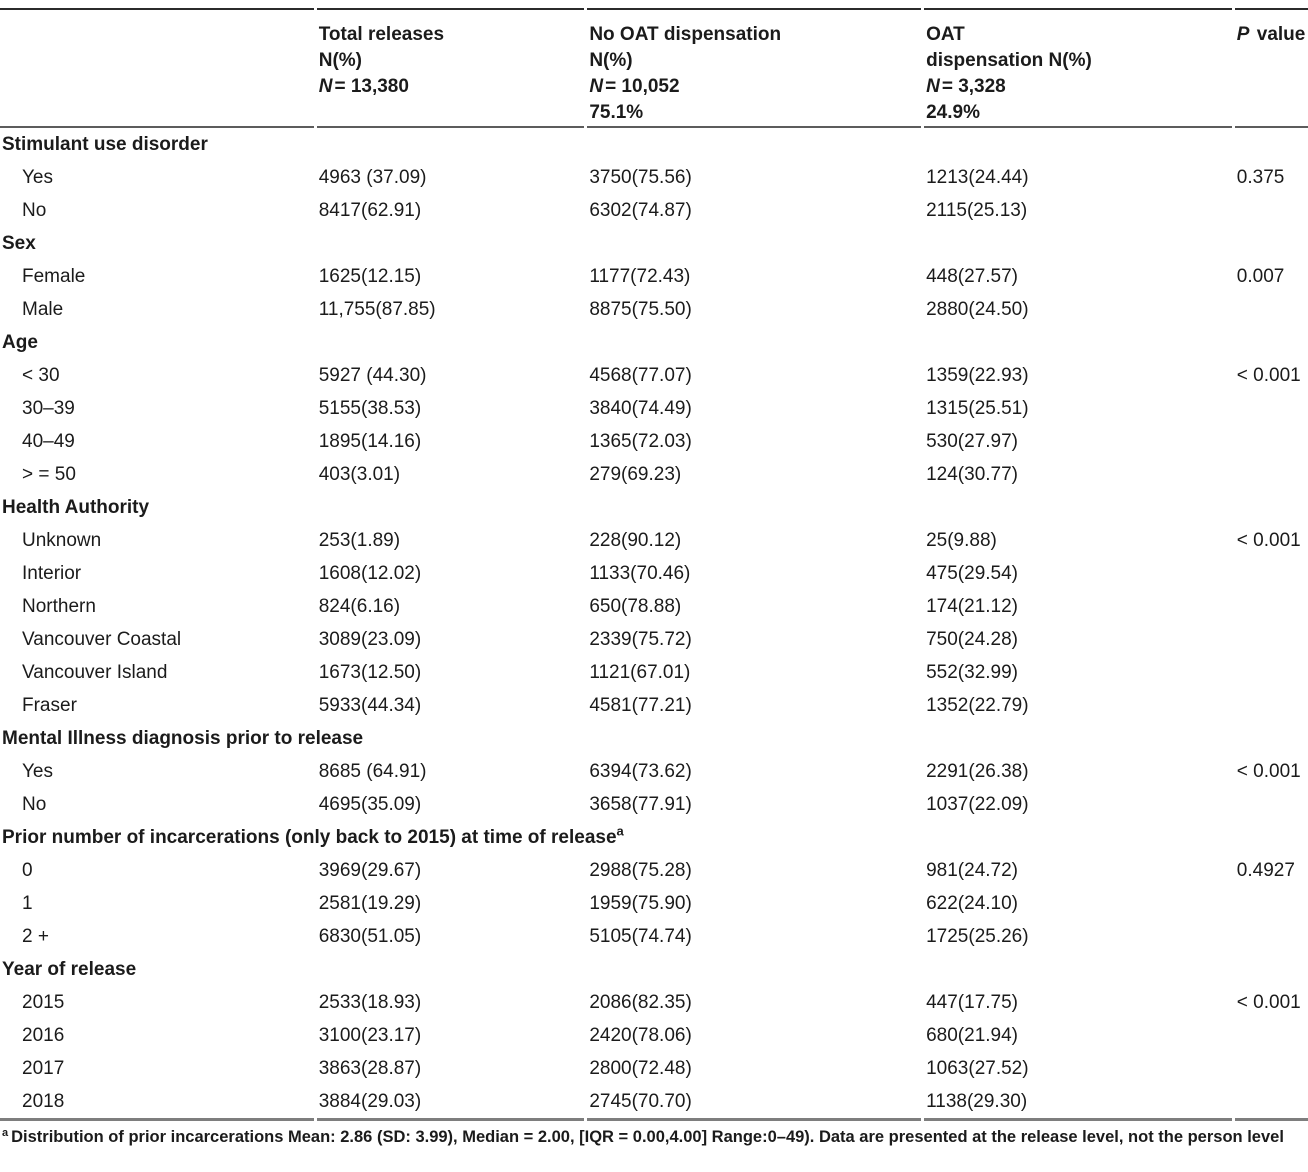 This screenshot has width=1308, height=1172. I want to click on table-row: No 4695(35.09) 3658(77.91) 1037(22.09), so click(654, 804).